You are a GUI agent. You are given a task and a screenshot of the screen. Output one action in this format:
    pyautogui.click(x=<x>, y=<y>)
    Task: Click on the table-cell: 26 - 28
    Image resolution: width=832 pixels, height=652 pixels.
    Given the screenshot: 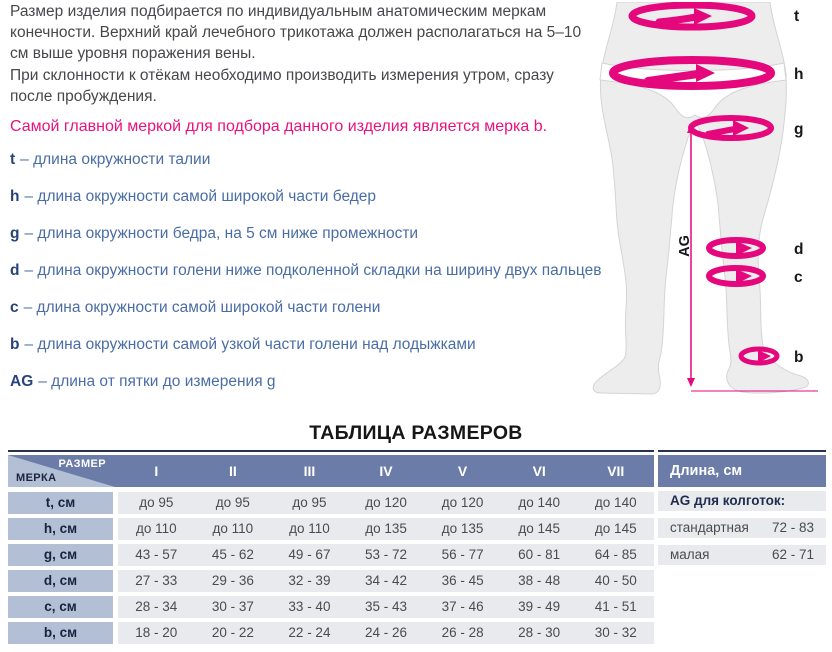 What is the action you would take?
    pyautogui.click(x=462, y=632)
    